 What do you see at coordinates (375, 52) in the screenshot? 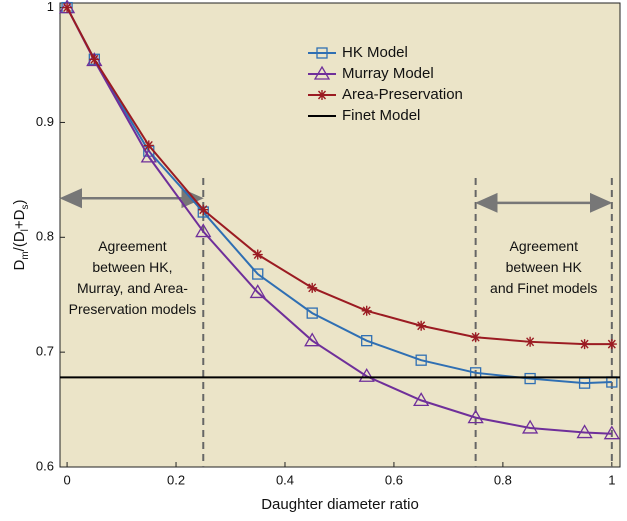
I see `legend-label: HK Model` at bounding box center [375, 52].